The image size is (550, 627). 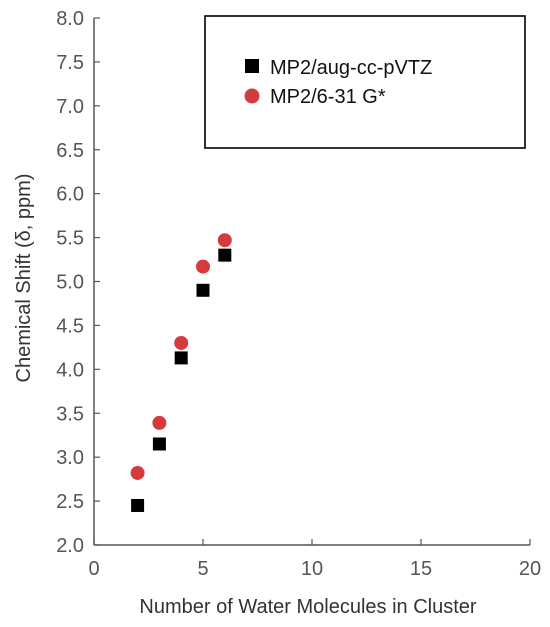 I want to click on y-tick-label: 3.0, so click(x=70, y=458).